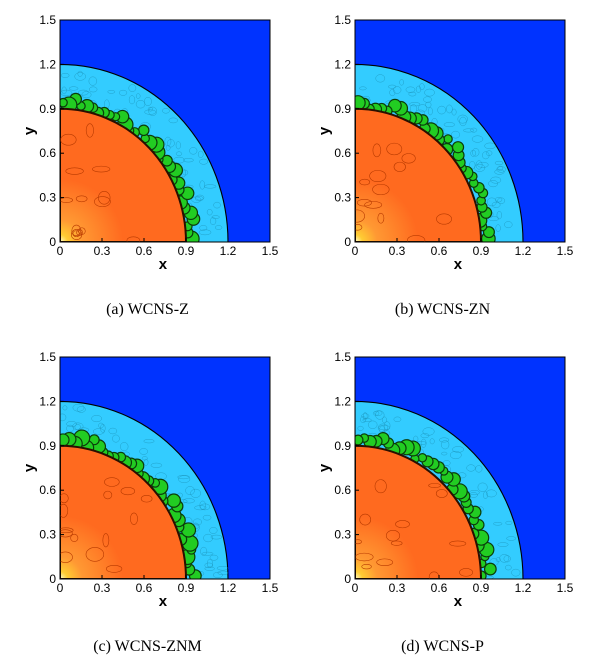 Image resolution: width=591 pixels, height=671 pixels. I want to click on y-tick-label: 0.9, so click(47, 109).